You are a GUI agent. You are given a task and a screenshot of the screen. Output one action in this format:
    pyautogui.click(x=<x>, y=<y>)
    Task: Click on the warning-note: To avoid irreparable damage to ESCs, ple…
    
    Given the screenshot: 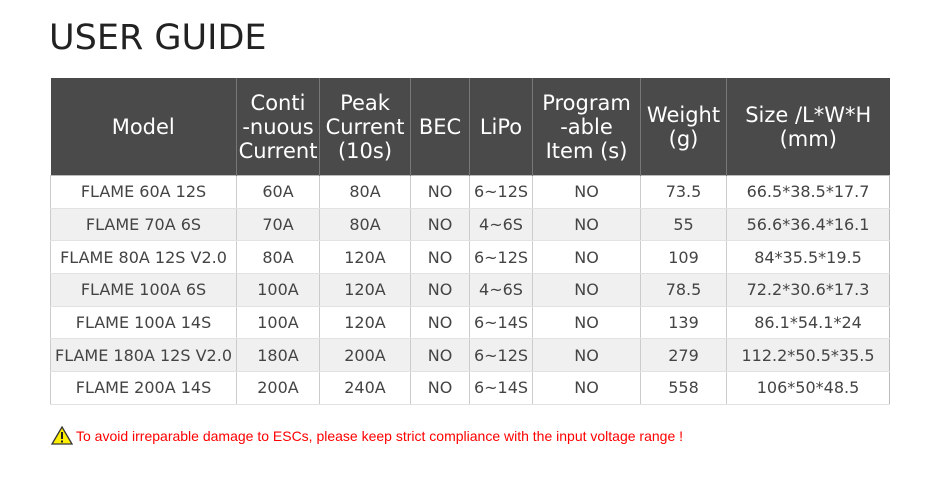 What is the action you would take?
    pyautogui.click(x=367, y=435)
    